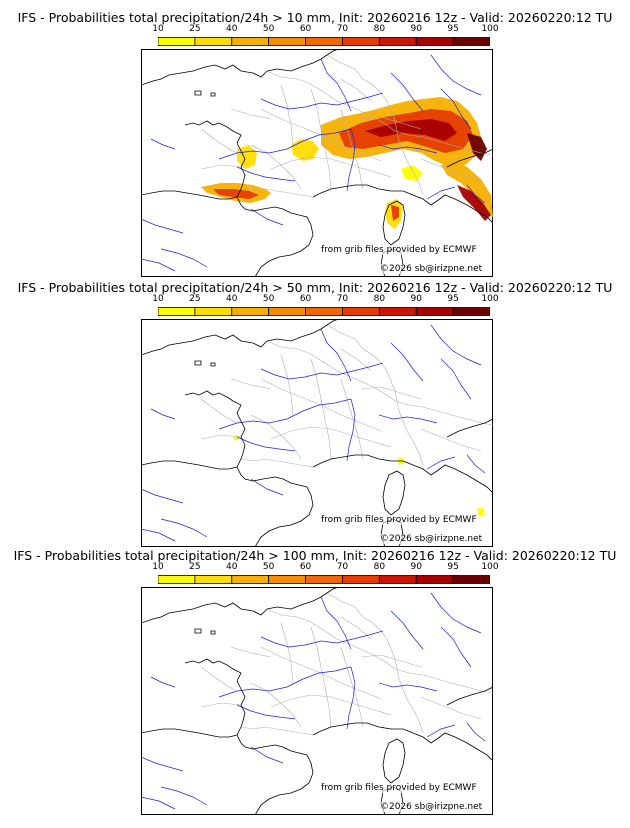  I want to click on source-credit: from grib files provided by ECMWF, so click(399, 788).